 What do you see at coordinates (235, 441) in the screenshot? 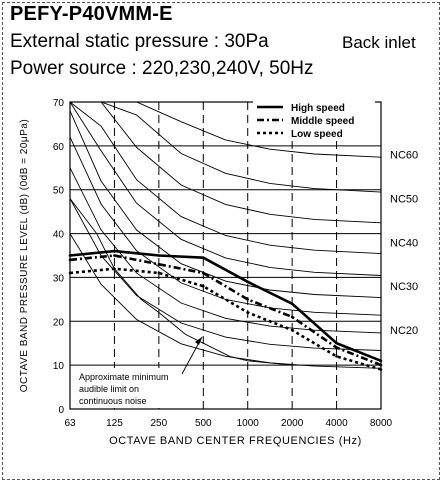
I see `x-axis-label: OCTAVE BAND CENTER FREQUENCIES (Hz)` at bounding box center [235, 441].